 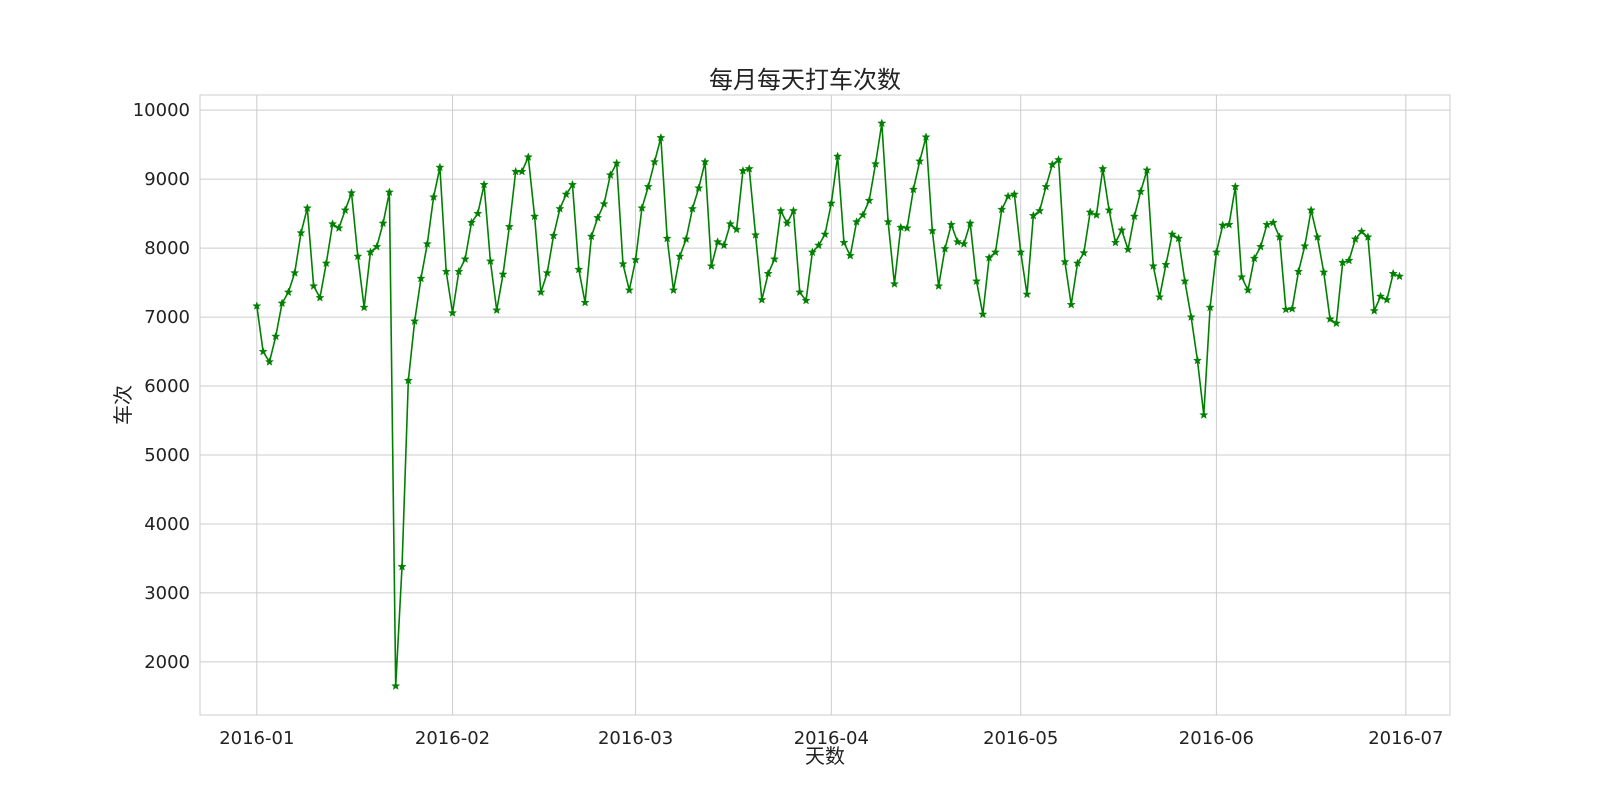 I want to click on x-tick-label: 2016-05, so click(x=1020, y=738).